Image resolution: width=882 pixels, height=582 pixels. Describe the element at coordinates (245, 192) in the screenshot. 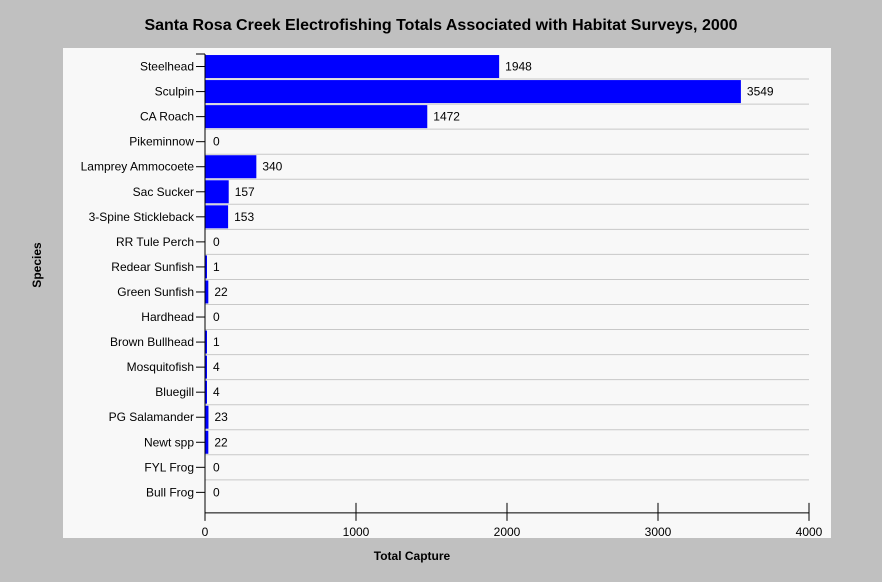

I see `data-label: 157` at that location.